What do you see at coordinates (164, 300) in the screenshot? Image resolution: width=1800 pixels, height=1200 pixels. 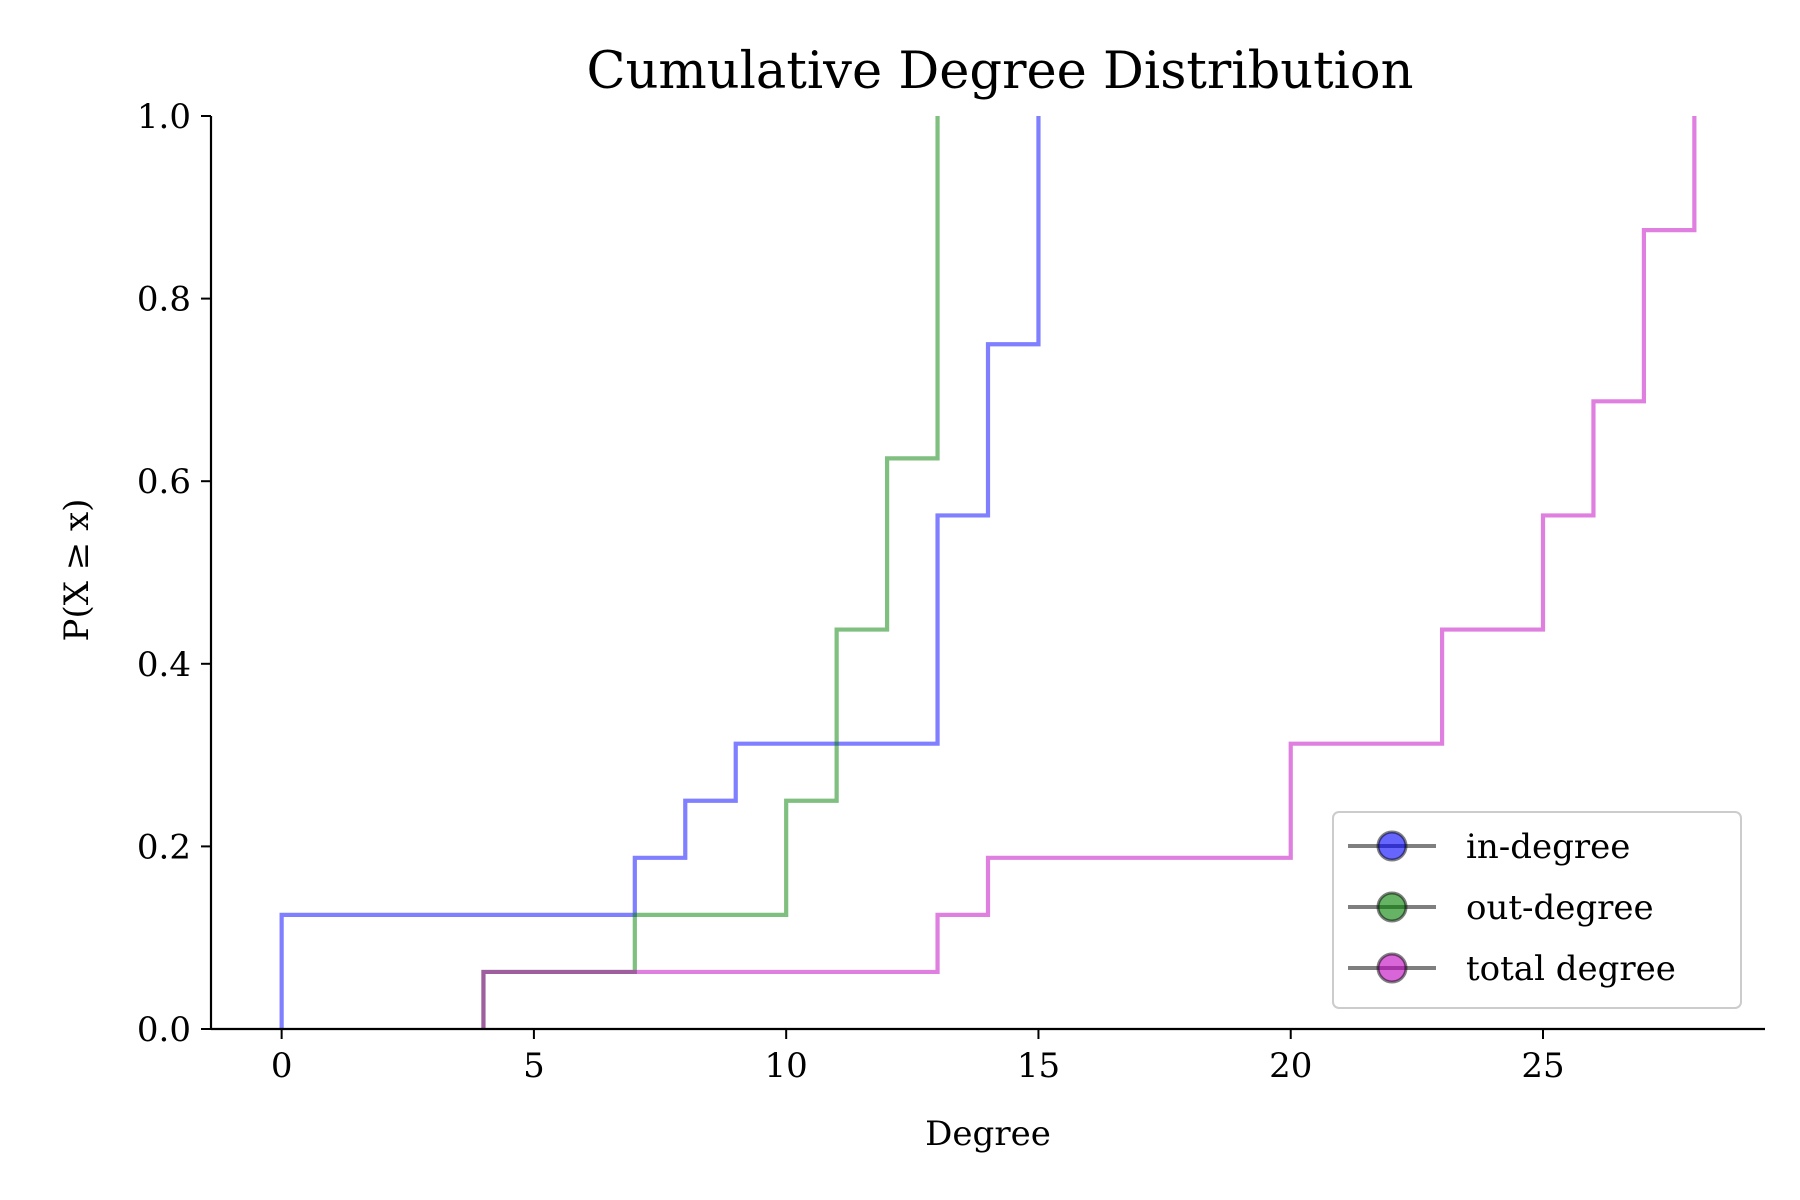 I see `y-tick-label-4: 0.8` at bounding box center [164, 300].